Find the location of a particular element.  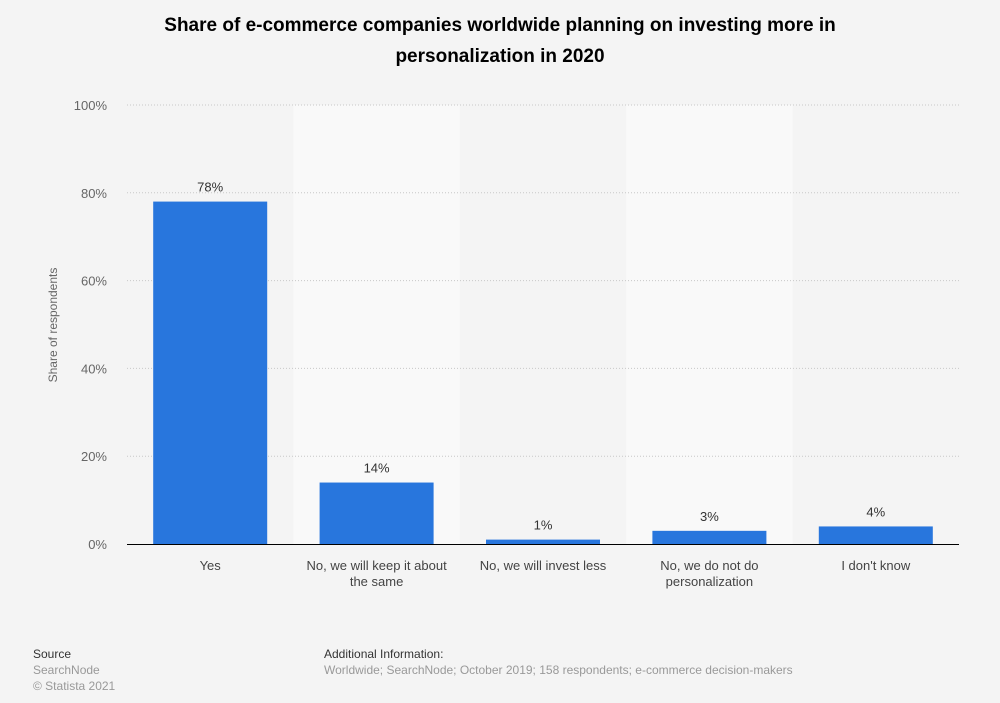

x-tick-label: No, we will invest less is located at coordinates (543, 565).